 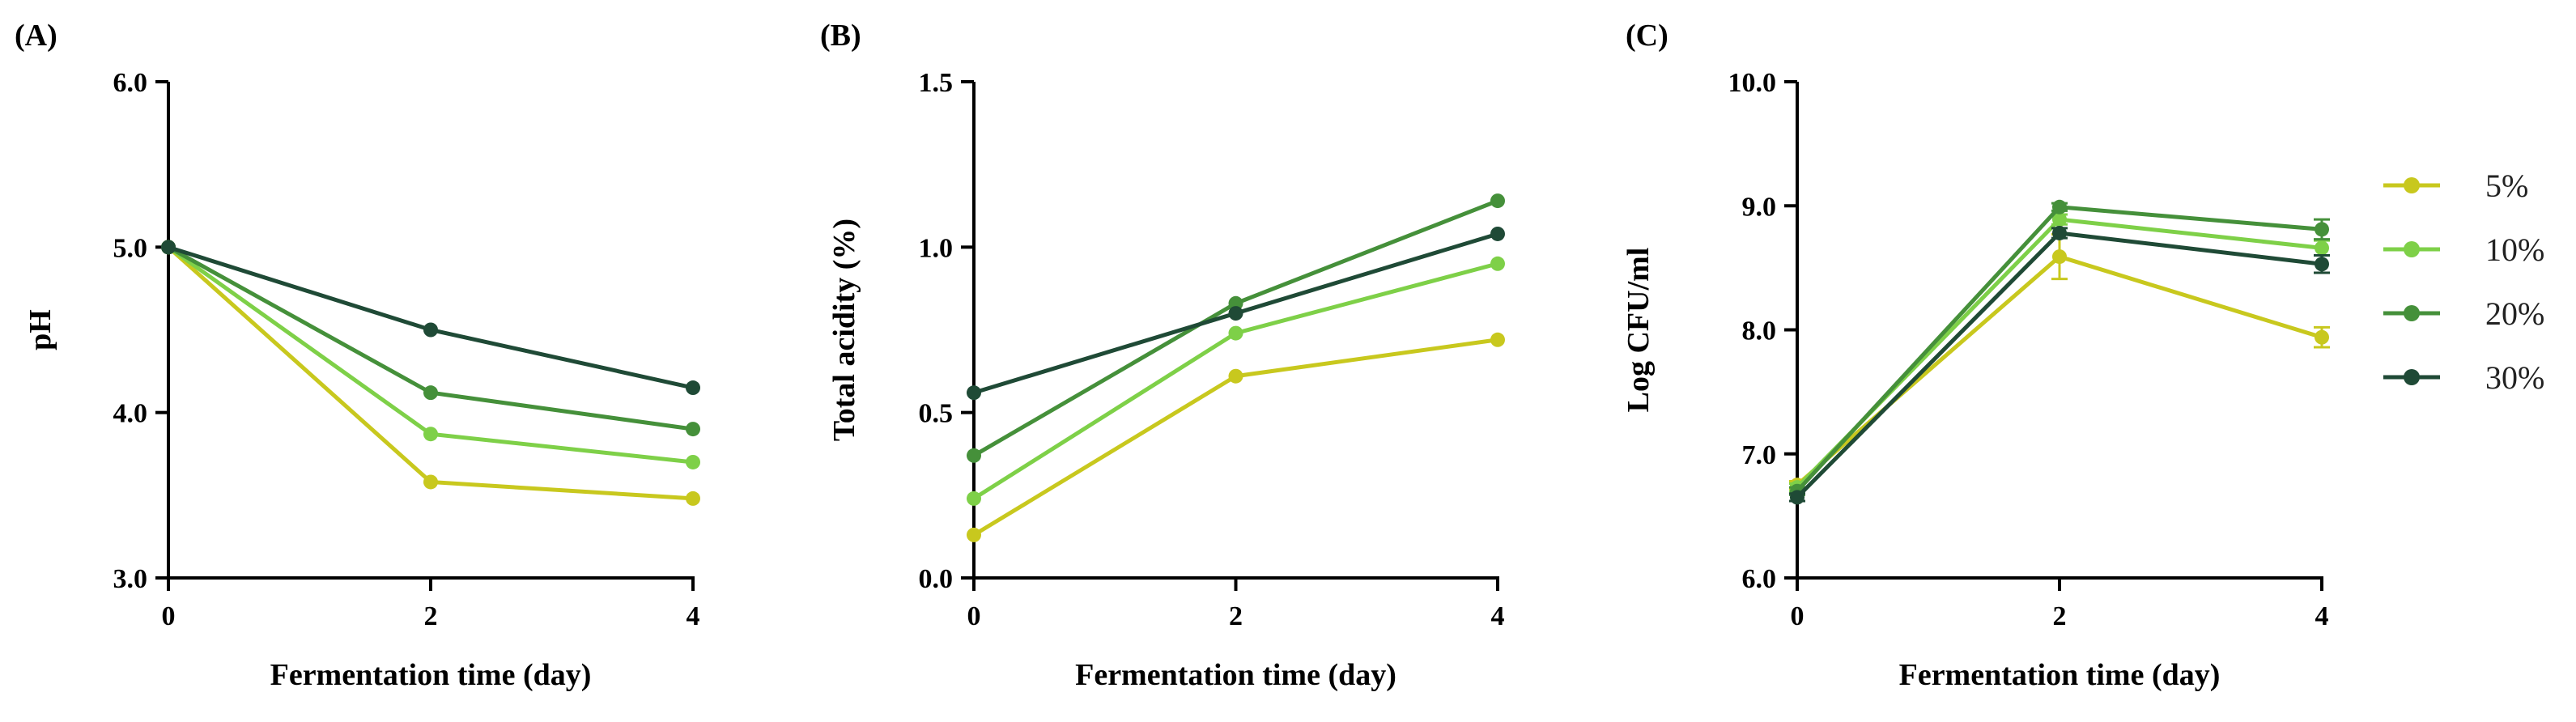 I want to click on y-tick-label: 0.0, so click(x=937, y=579).